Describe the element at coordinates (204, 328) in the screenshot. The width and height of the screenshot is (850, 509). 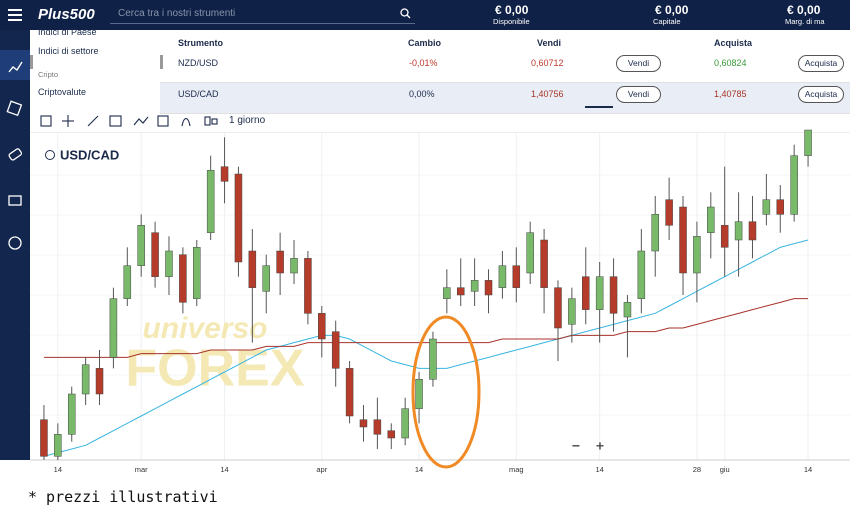
I see `watermark: universo` at that location.